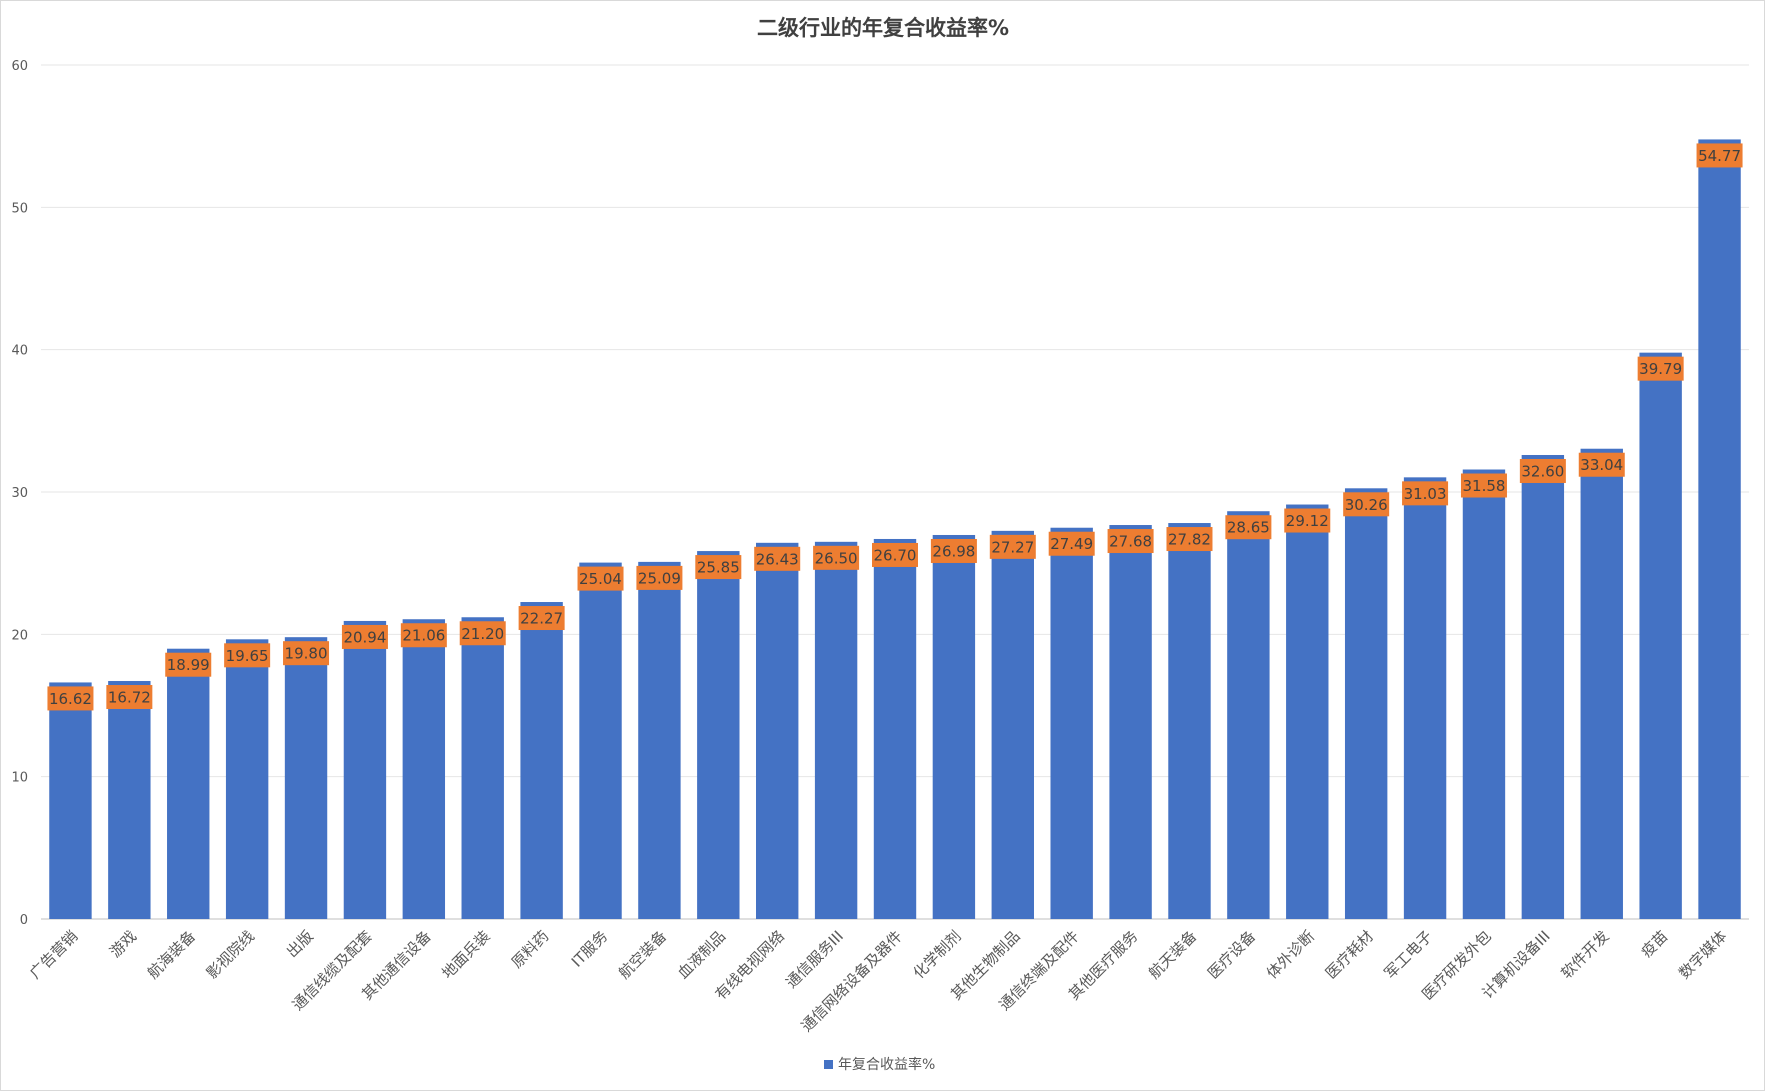  I want to click on data-label: 26.43, so click(777, 559).